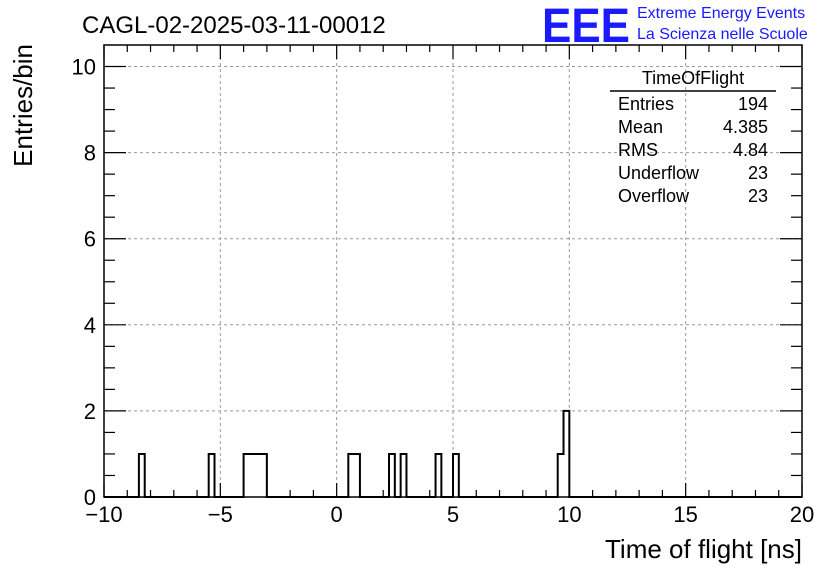 Image resolution: width=836 pixels, height=572 pixels. I want to click on y-axis-label: Entries/bin, so click(23, 105).